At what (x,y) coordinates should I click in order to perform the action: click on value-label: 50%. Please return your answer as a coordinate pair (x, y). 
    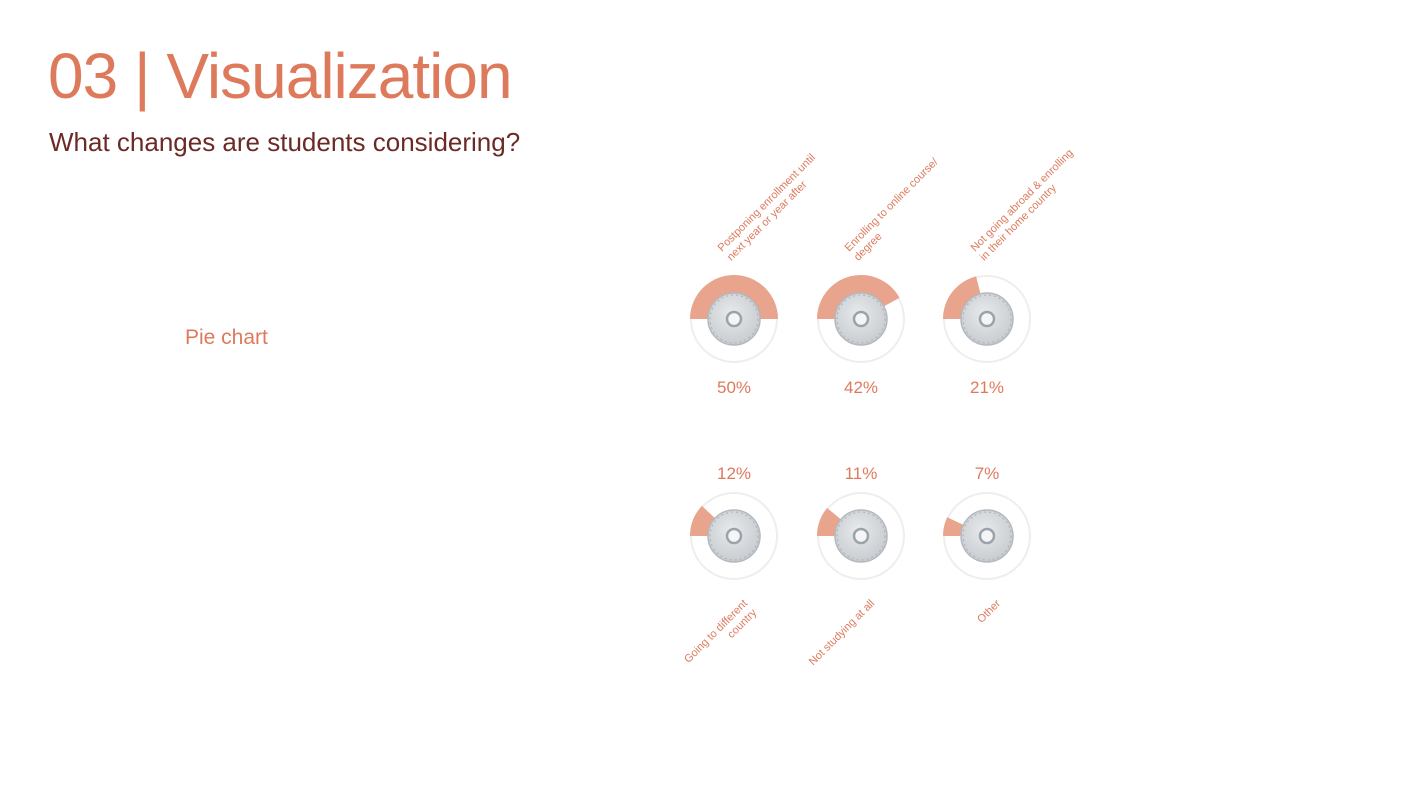
    Looking at the image, I should click on (734, 387).